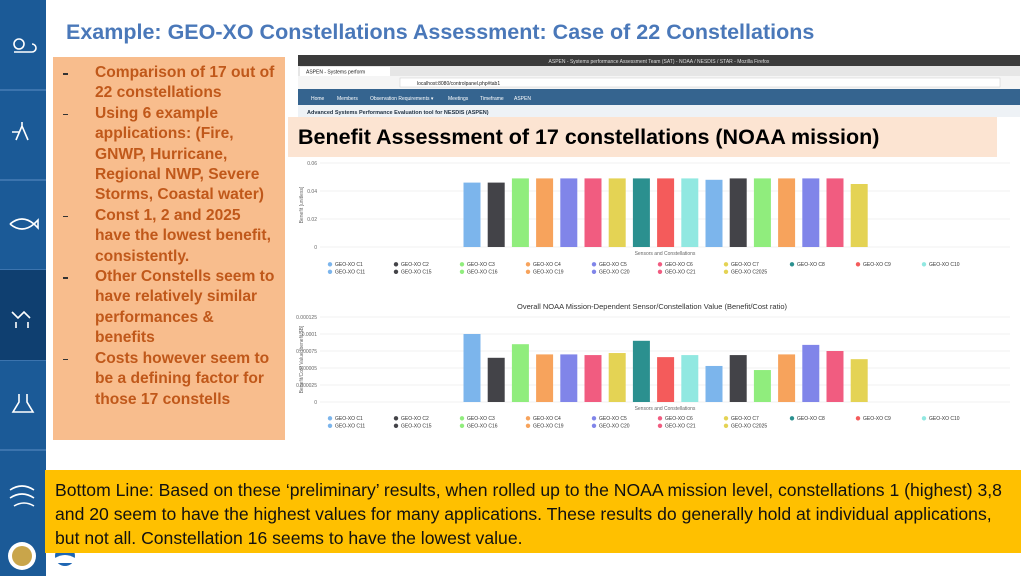 The height and width of the screenshot is (581, 1024). I want to click on url-bar, so click(659, 82).